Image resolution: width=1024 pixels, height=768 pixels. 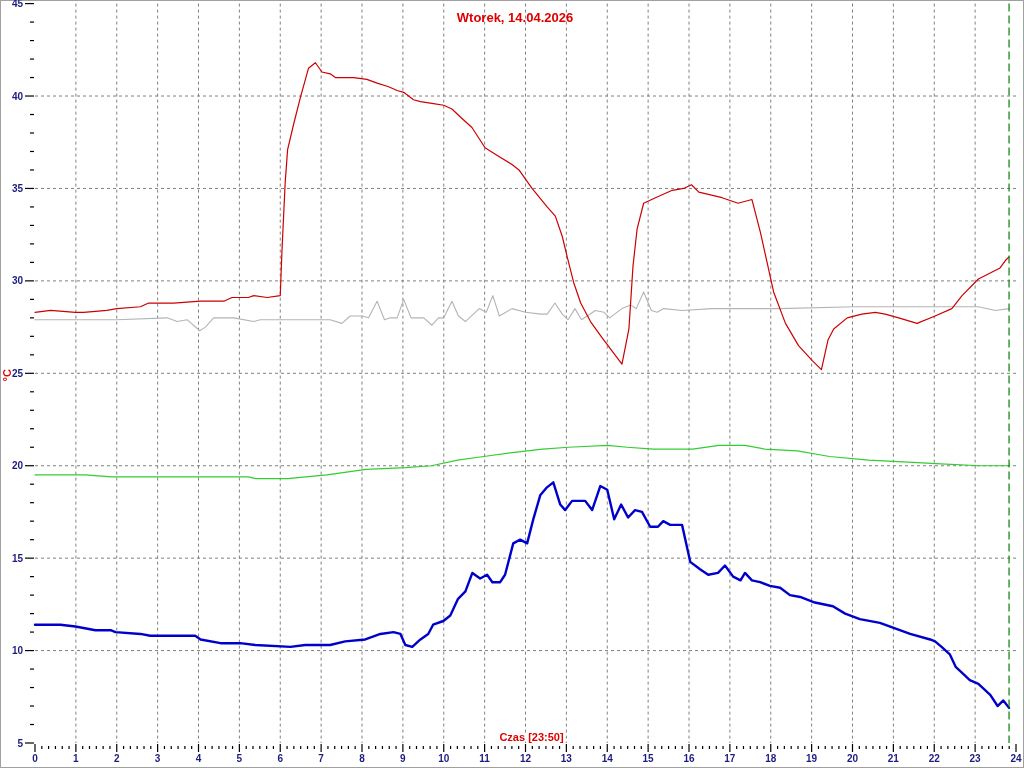 What do you see at coordinates (17, 188) in the screenshot?
I see `y-tick-label: 35` at bounding box center [17, 188].